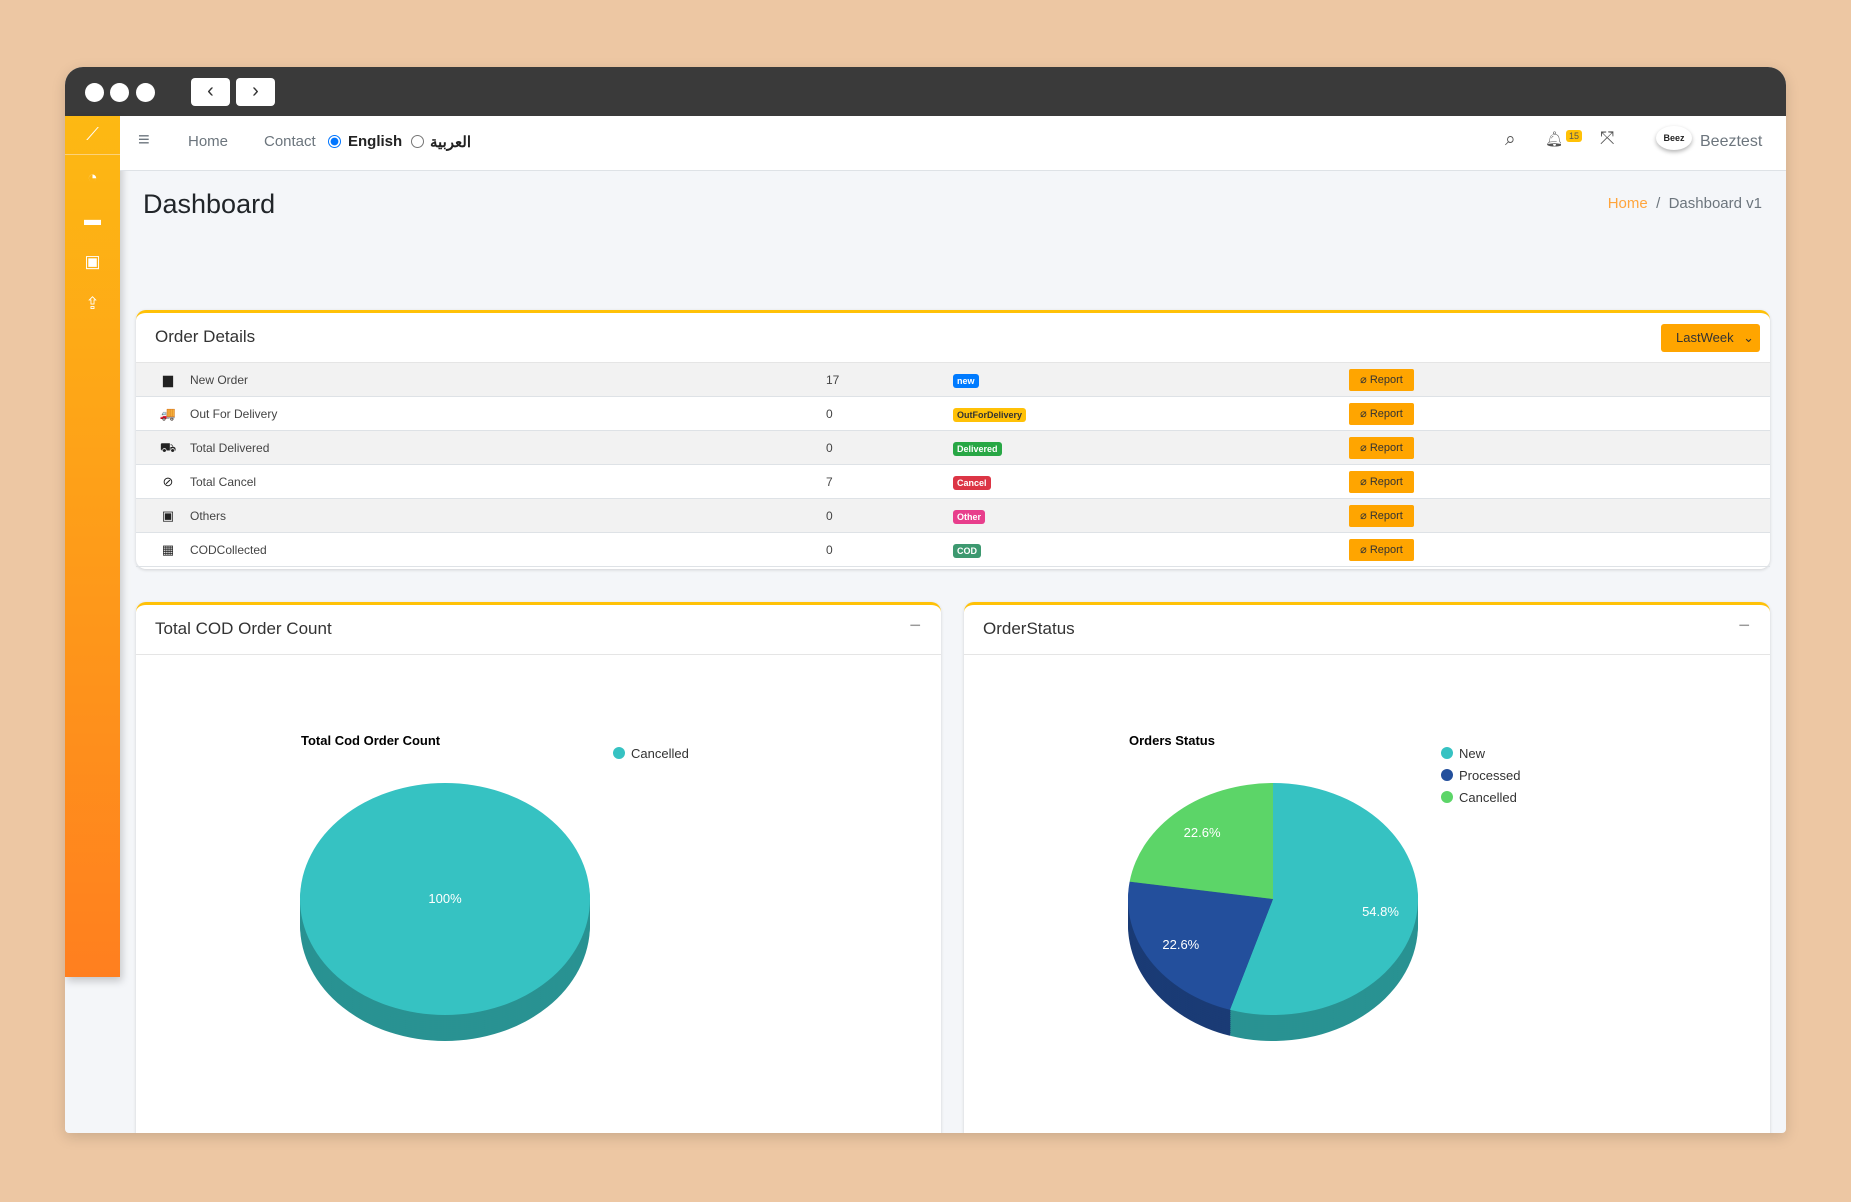 The height and width of the screenshot is (1202, 1851). What do you see at coordinates (168, 549) in the screenshot?
I see `row-icon: ▦` at bounding box center [168, 549].